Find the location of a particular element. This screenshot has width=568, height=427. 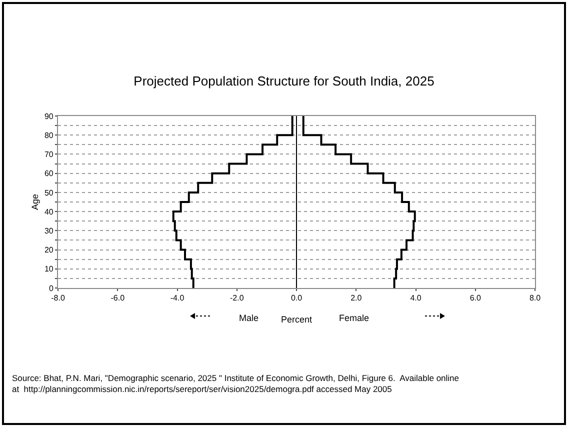

x-tick-label: 4.0 is located at coordinates (416, 298).